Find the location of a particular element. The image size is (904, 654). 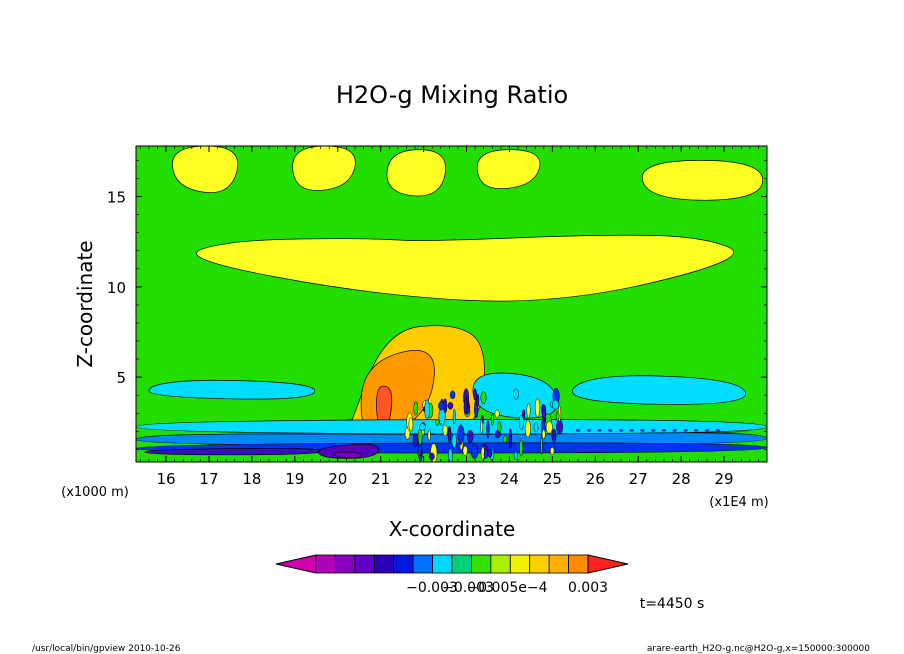

x-tick-label: 23 is located at coordinates (466, 479).